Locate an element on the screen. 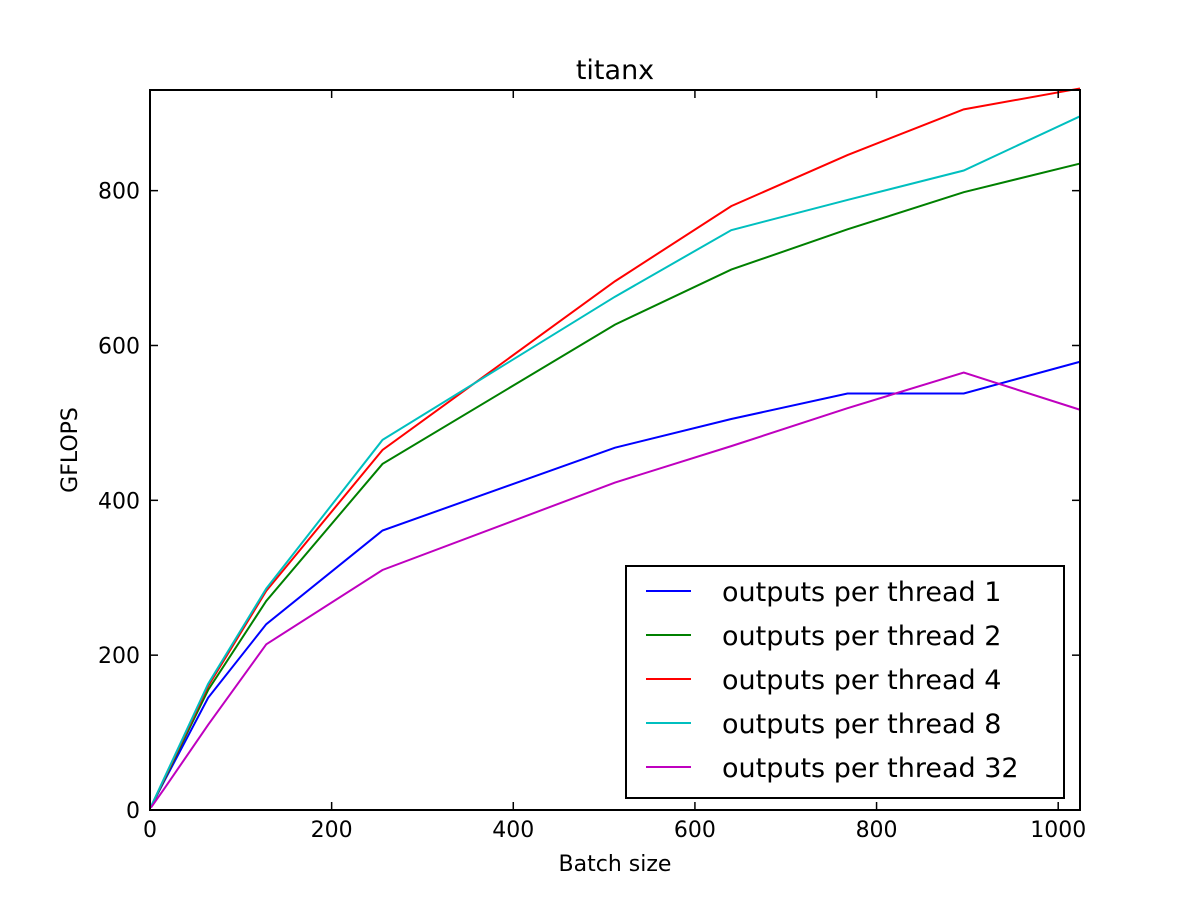 Image resolution: width=1200 pixels, height=900 pixels. x-axis-label: Batch size is located at coordinates (615, 864).